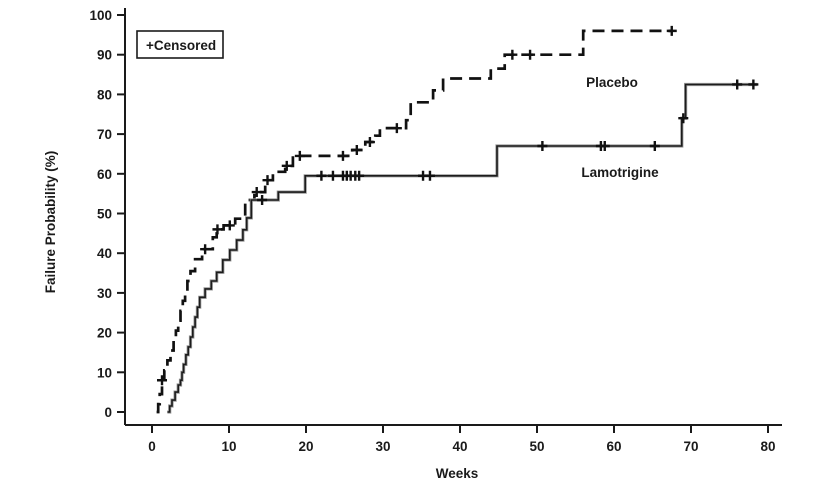  What do you see at coordinates (612, 82) in the screenshot?
I see `placebo-series-label: Placebo` at bounding box center [612, 82].